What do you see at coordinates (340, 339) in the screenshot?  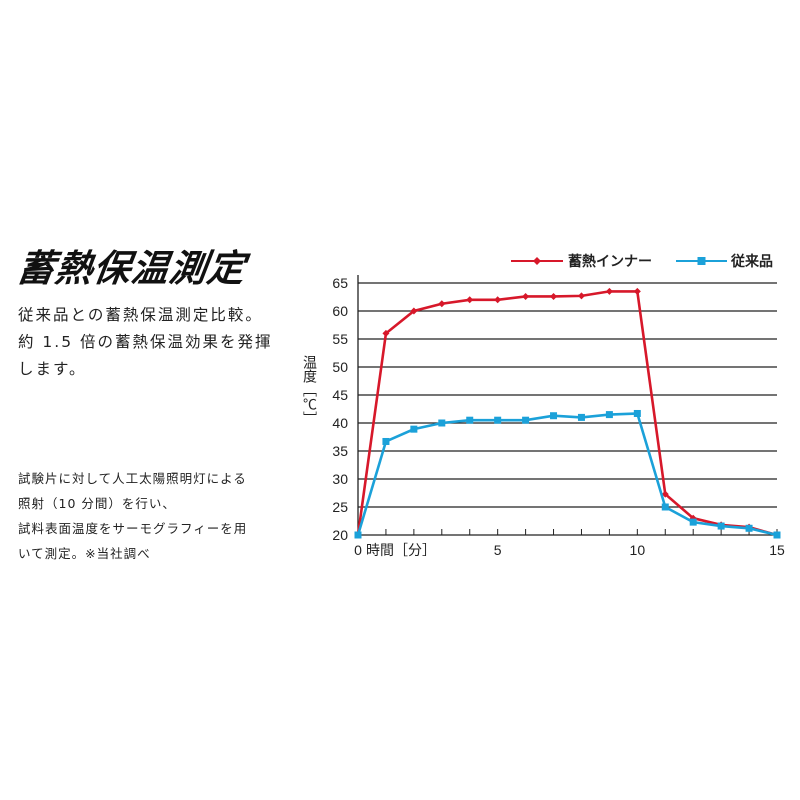 I see `y-tick-label: 55` at bounding box center [340, 339].